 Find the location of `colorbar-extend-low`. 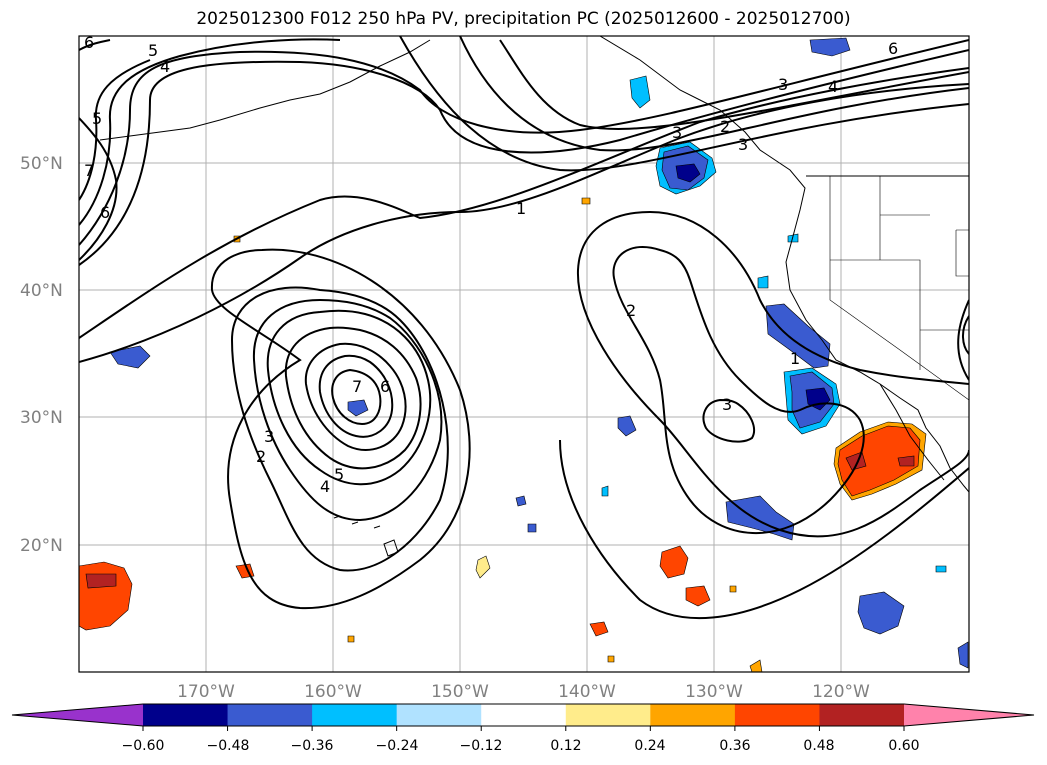

colorbar-extend-low is located at coordinates (77, 715).